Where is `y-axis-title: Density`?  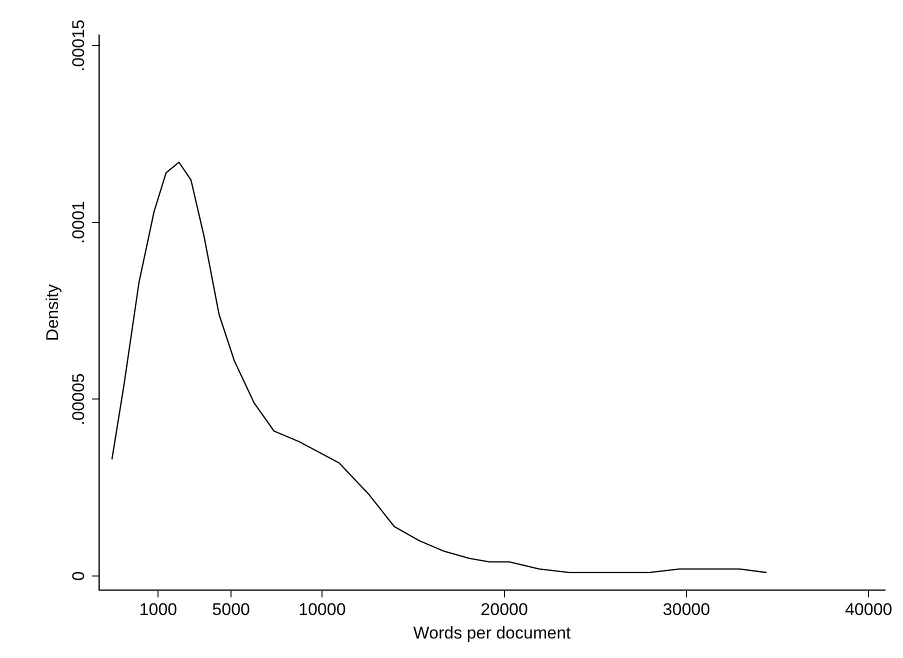
y-axis-title: Density is located at coordinates (52, 312).